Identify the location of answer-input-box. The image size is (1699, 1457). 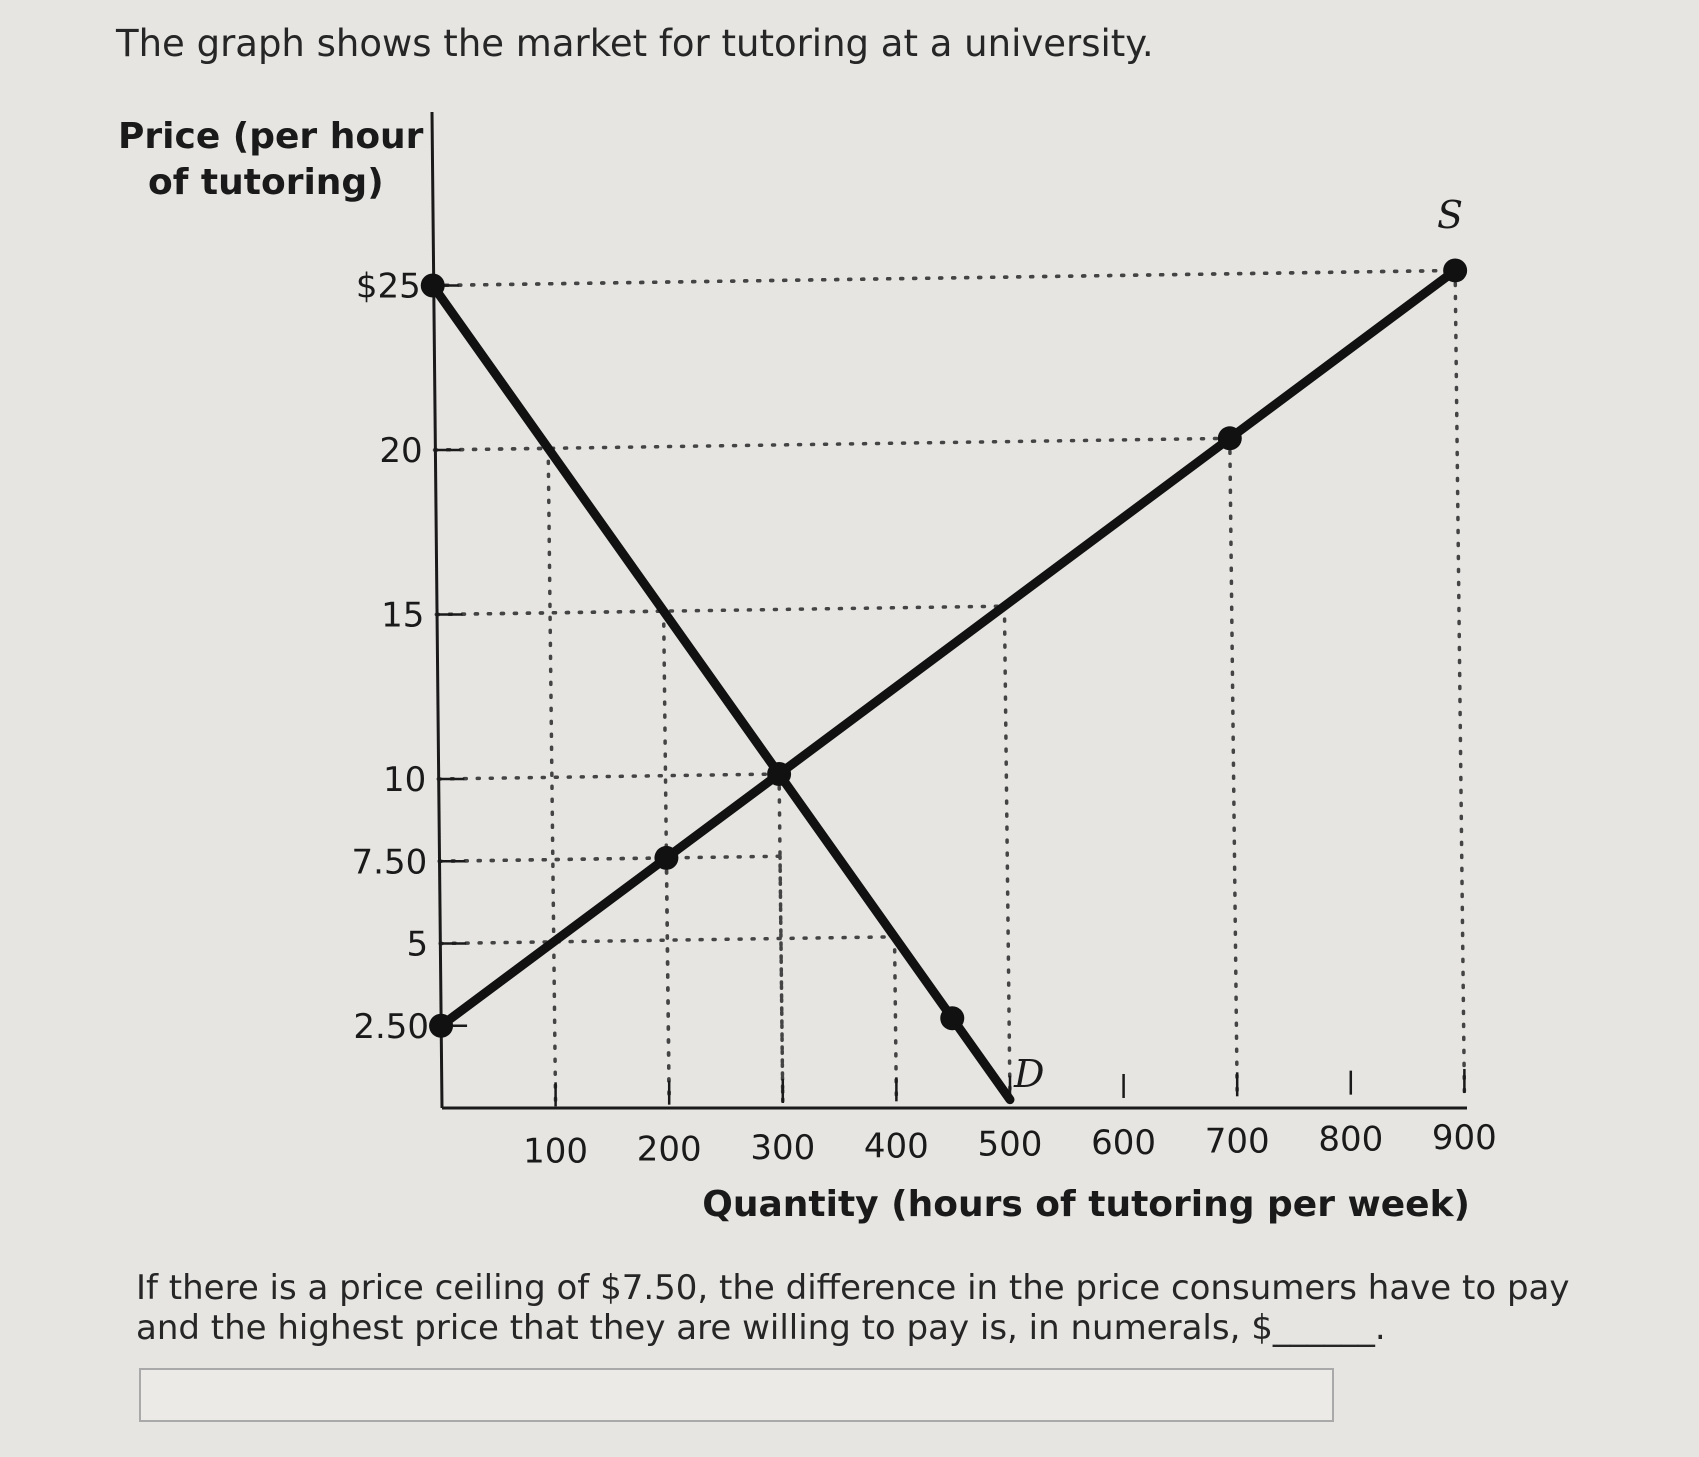
(736, 1395).